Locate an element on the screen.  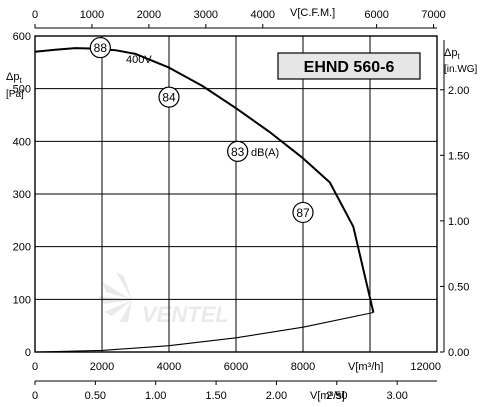
x-m3s-tick-label: 1.50 is located at coordinates (215, 396).